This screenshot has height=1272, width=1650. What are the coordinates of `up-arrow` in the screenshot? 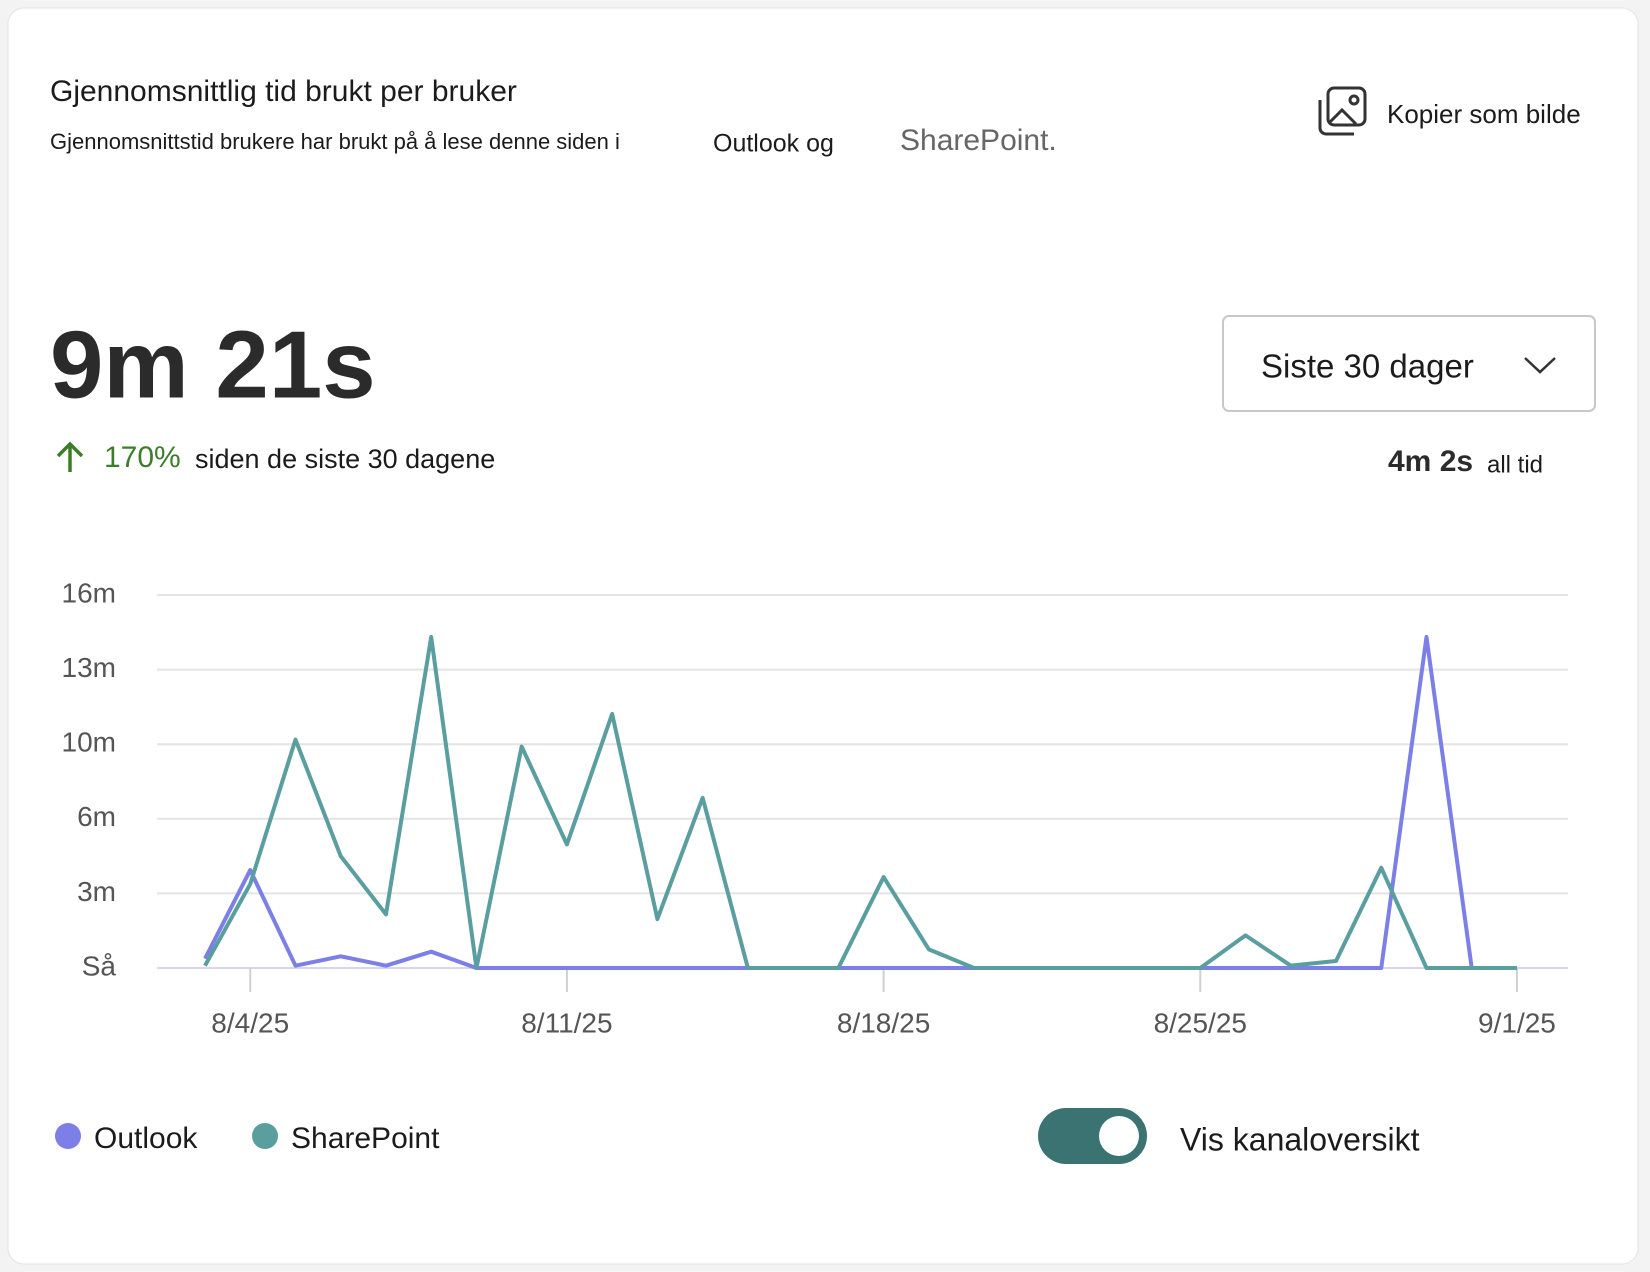 It's located at (70, 456).